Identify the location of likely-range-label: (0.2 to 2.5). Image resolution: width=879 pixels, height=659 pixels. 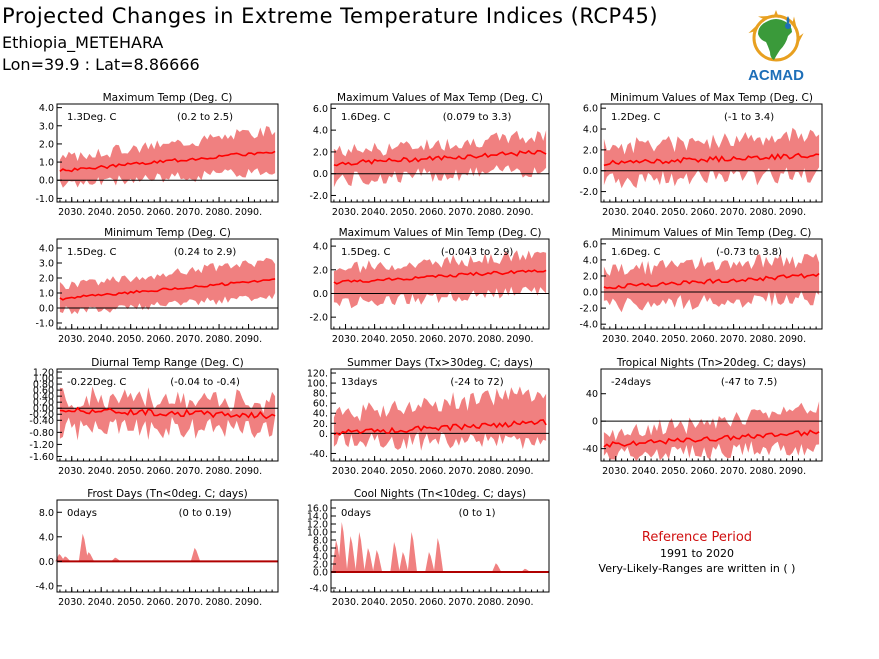
(205, 117).